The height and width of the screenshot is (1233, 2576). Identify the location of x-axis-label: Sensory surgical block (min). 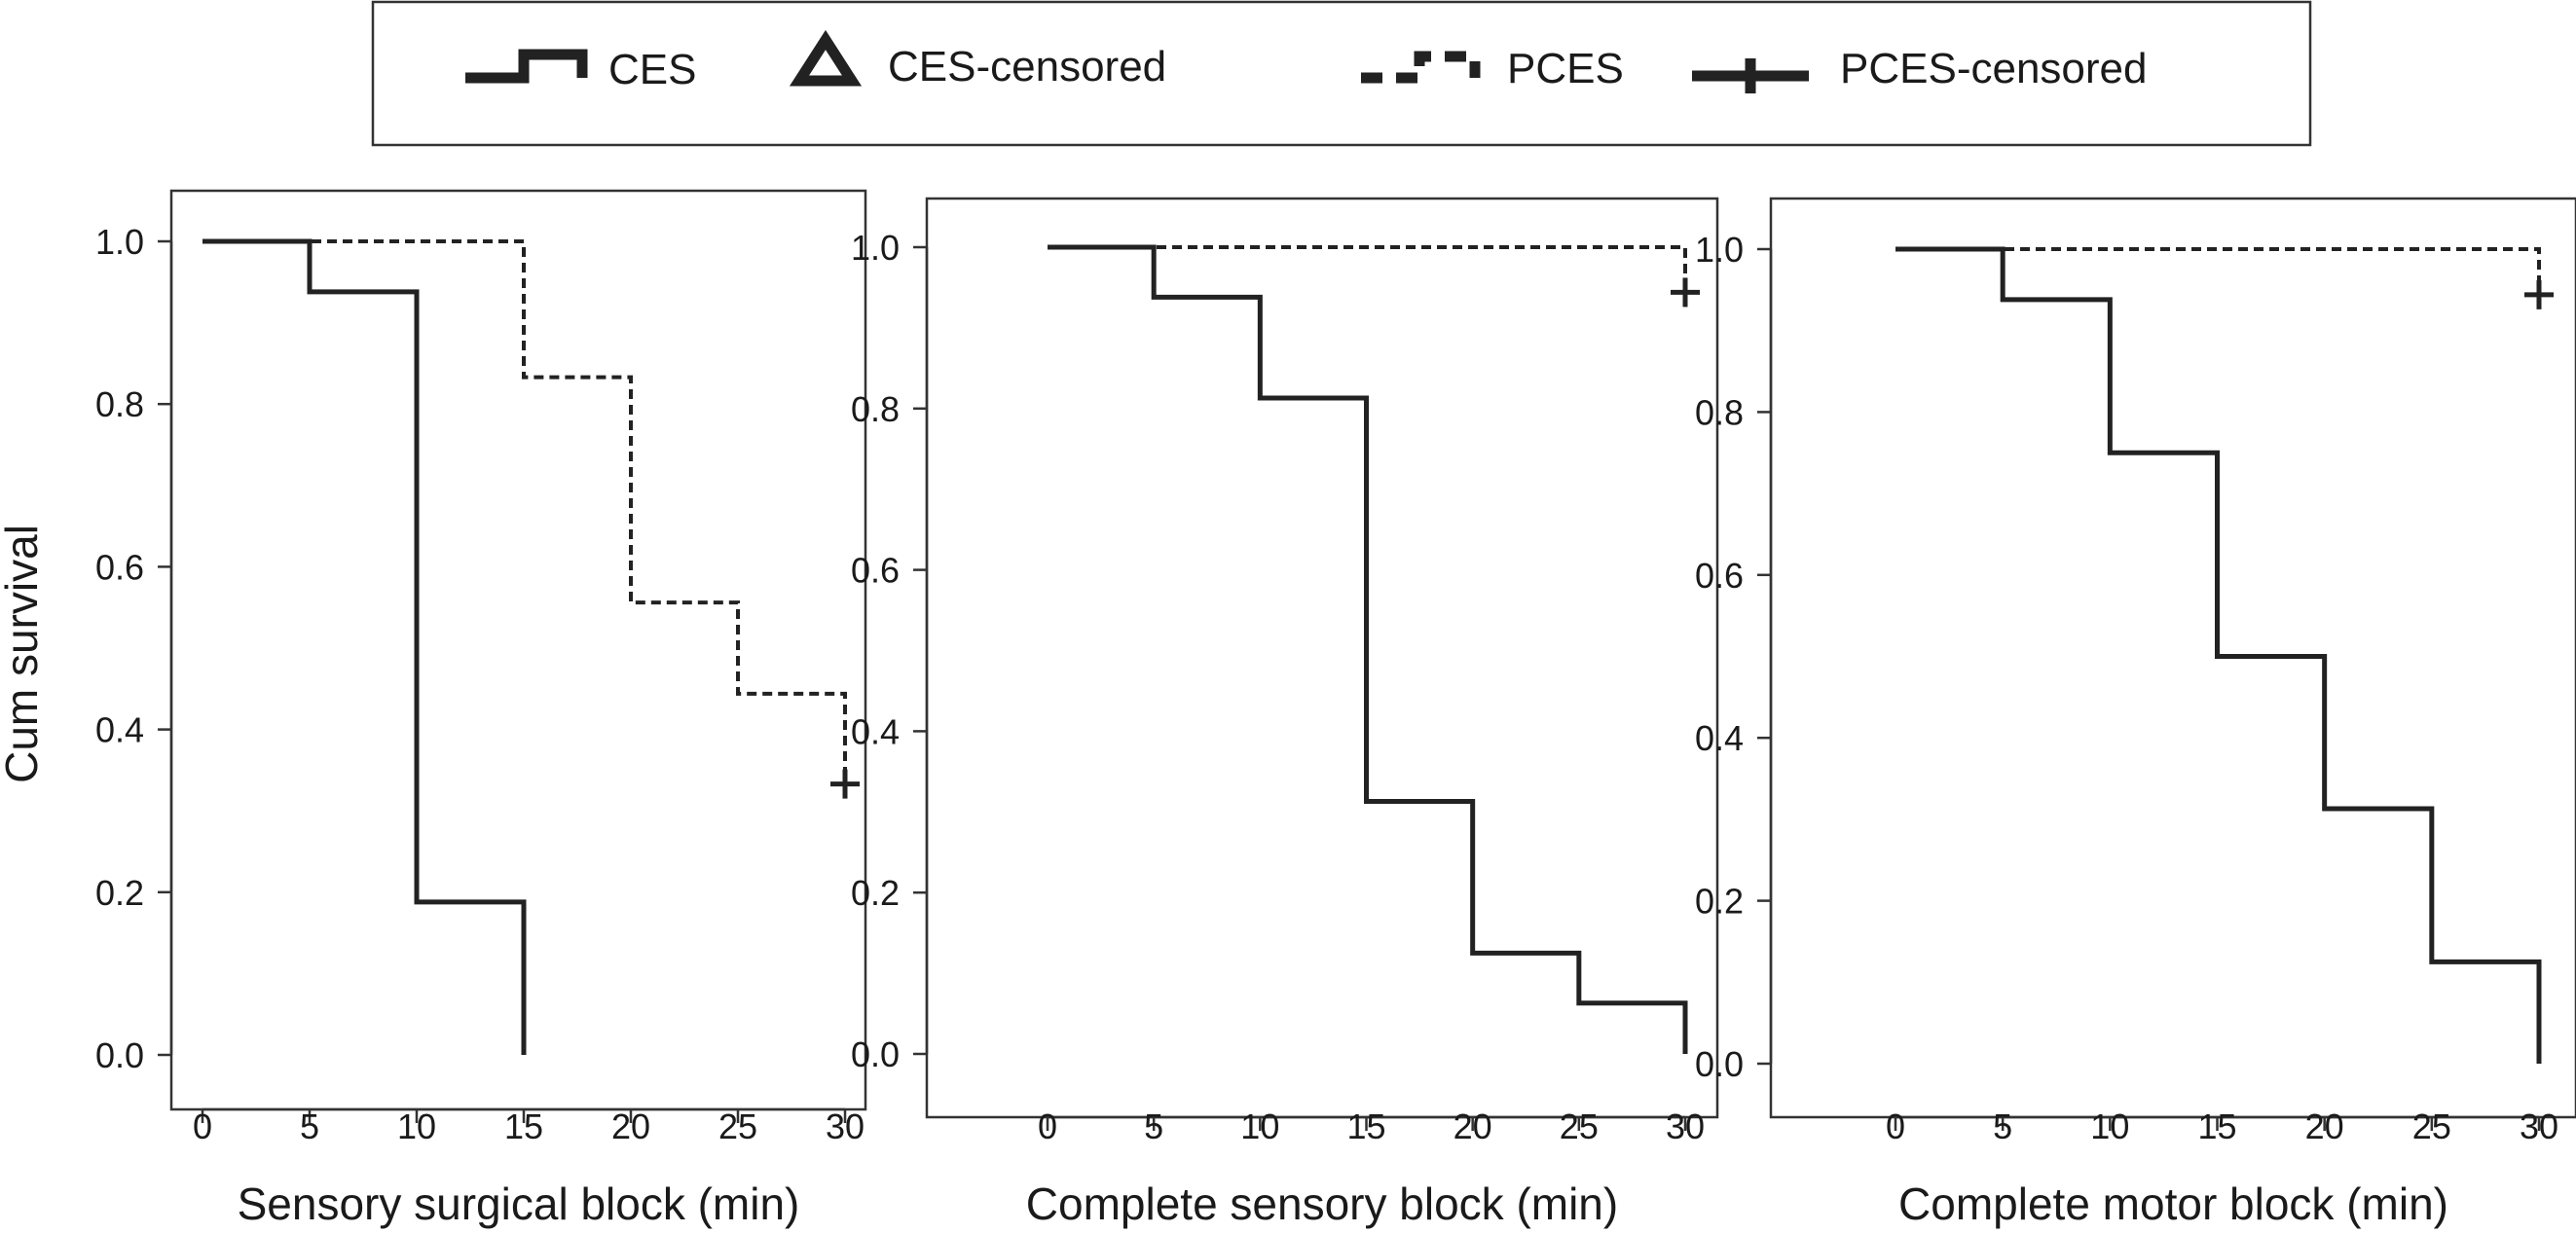
(519, 1204).